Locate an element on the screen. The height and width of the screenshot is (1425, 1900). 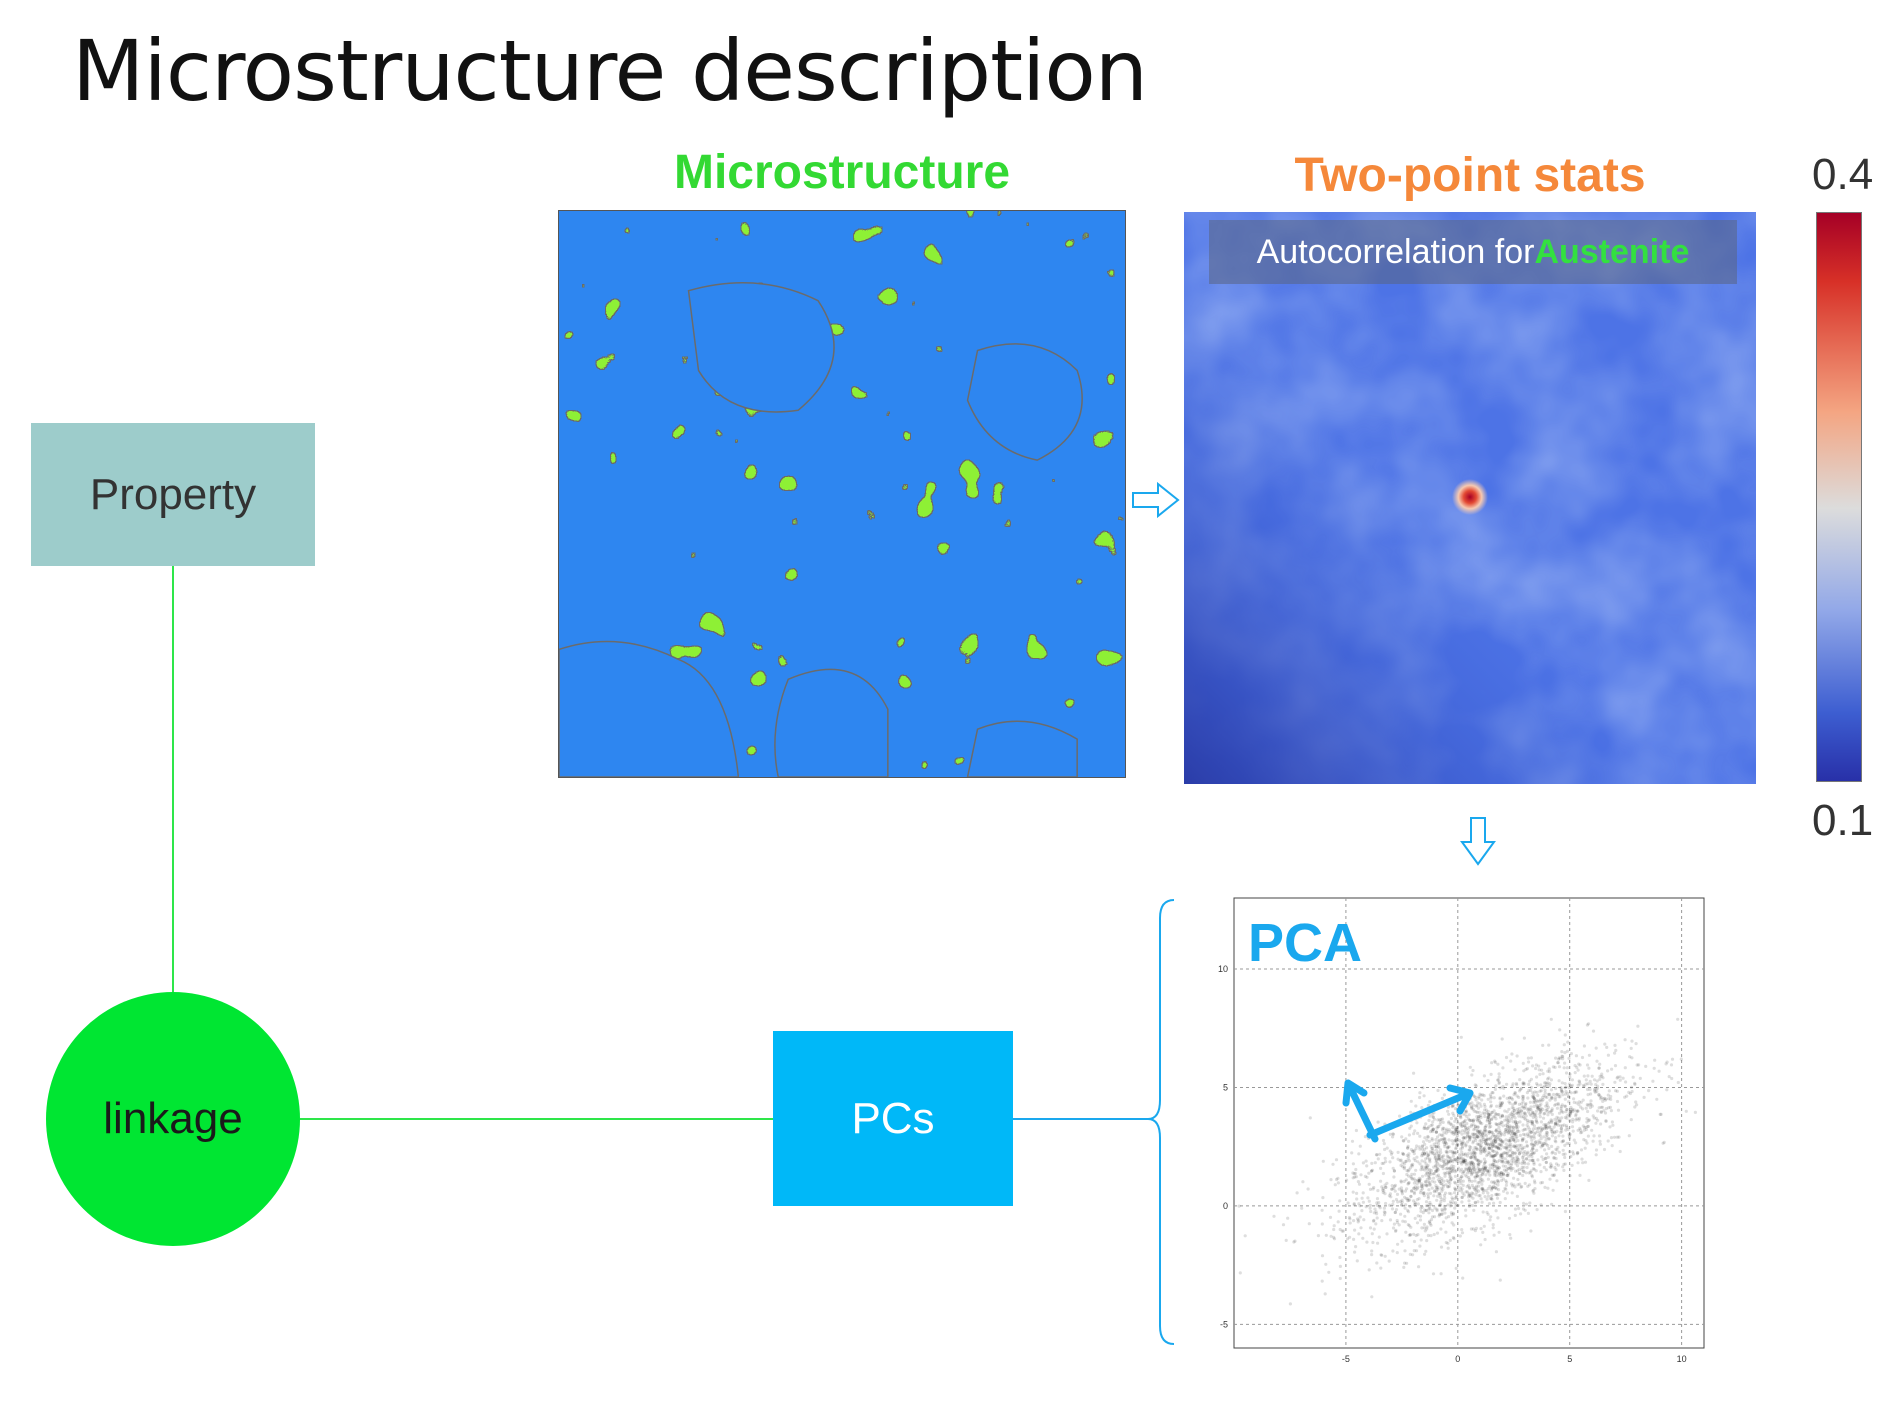
principal-axes-arrows is located at coordinates (1408, 1111).